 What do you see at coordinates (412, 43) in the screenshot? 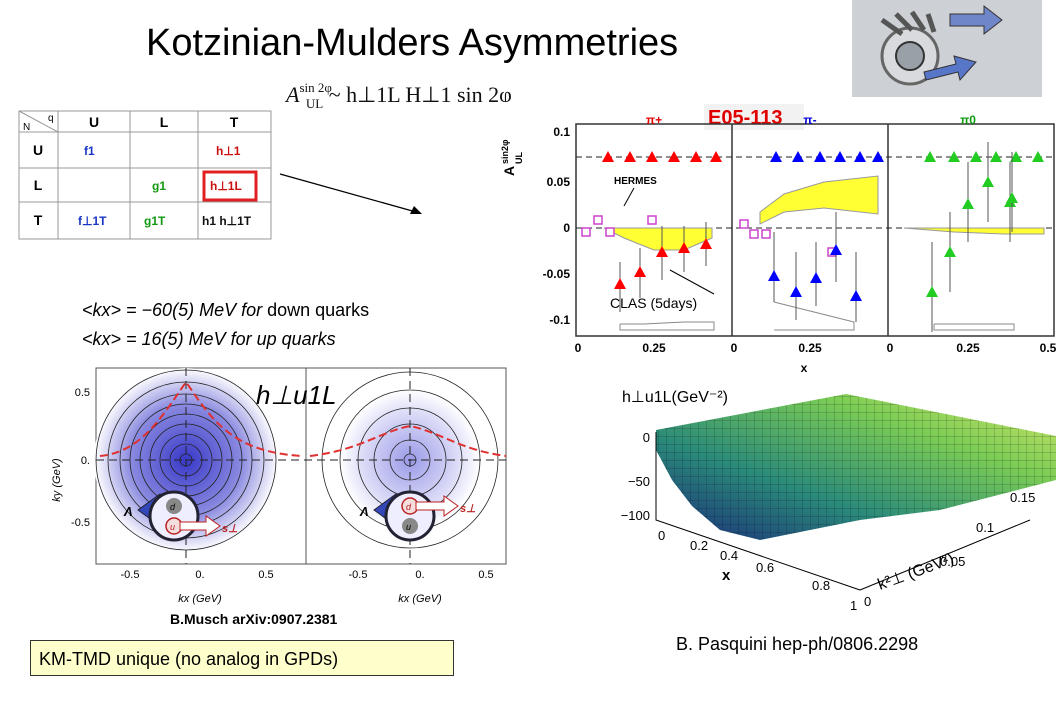
I see `page-title: Kotzinian-Mulders Asymmetries` at bounding box center [412, 43].